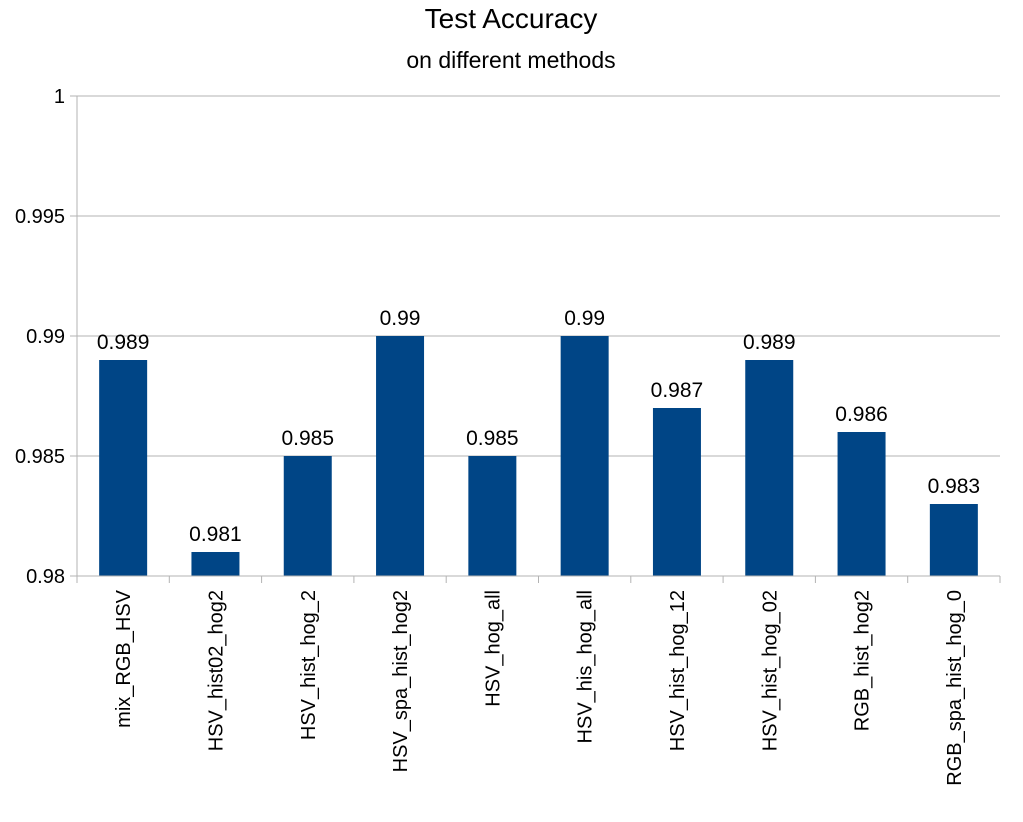 The height and width of the screenshot is (822, 1023). Describe the element at coordinates (954, 486) in the screenshot. I see `bar-value-label: 0.983` at that location.